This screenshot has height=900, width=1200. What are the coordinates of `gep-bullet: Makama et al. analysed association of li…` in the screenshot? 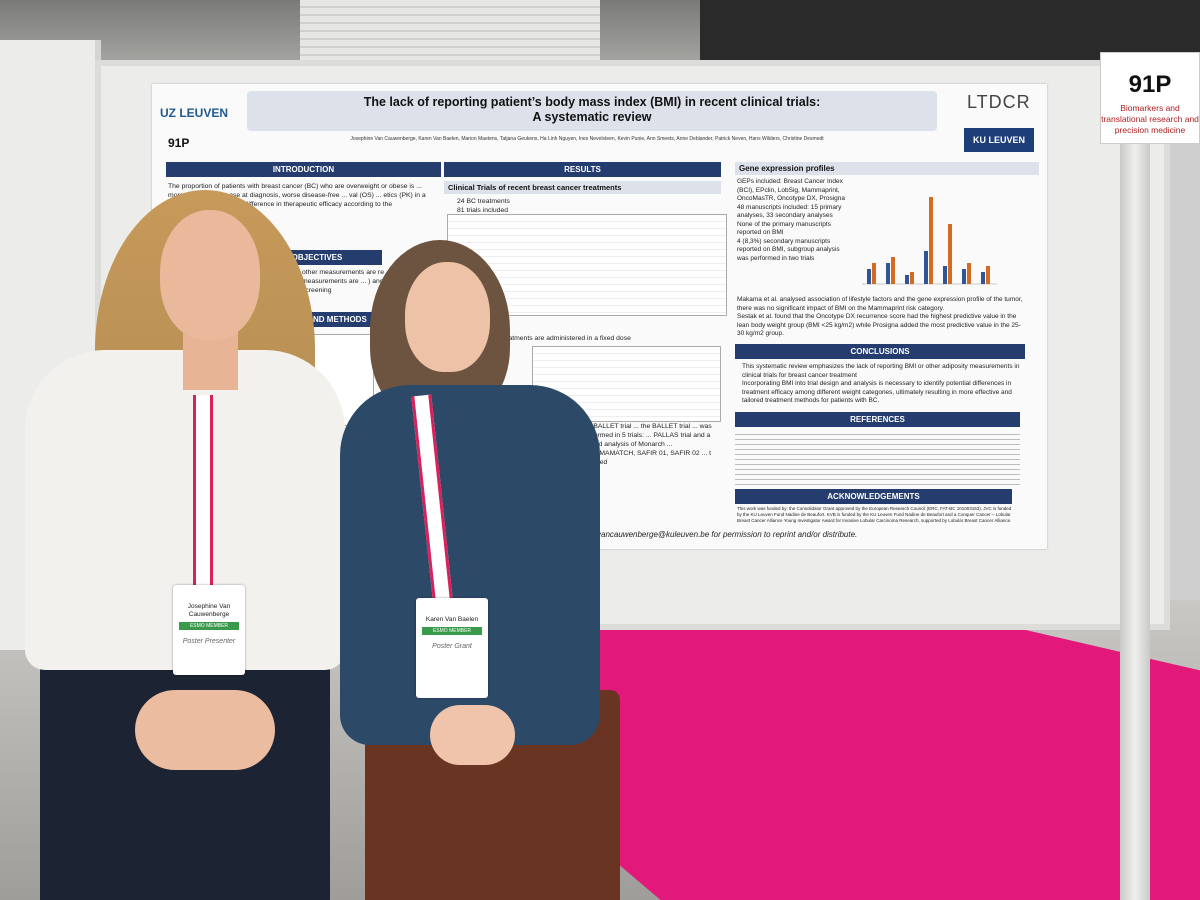 It's located at (880, 304).